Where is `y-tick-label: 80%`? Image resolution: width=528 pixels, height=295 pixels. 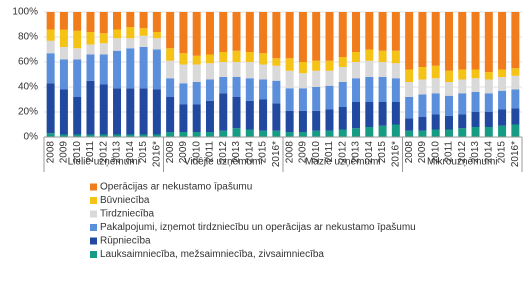
y-tick-label: 80% is located at coordinates (28, 37).